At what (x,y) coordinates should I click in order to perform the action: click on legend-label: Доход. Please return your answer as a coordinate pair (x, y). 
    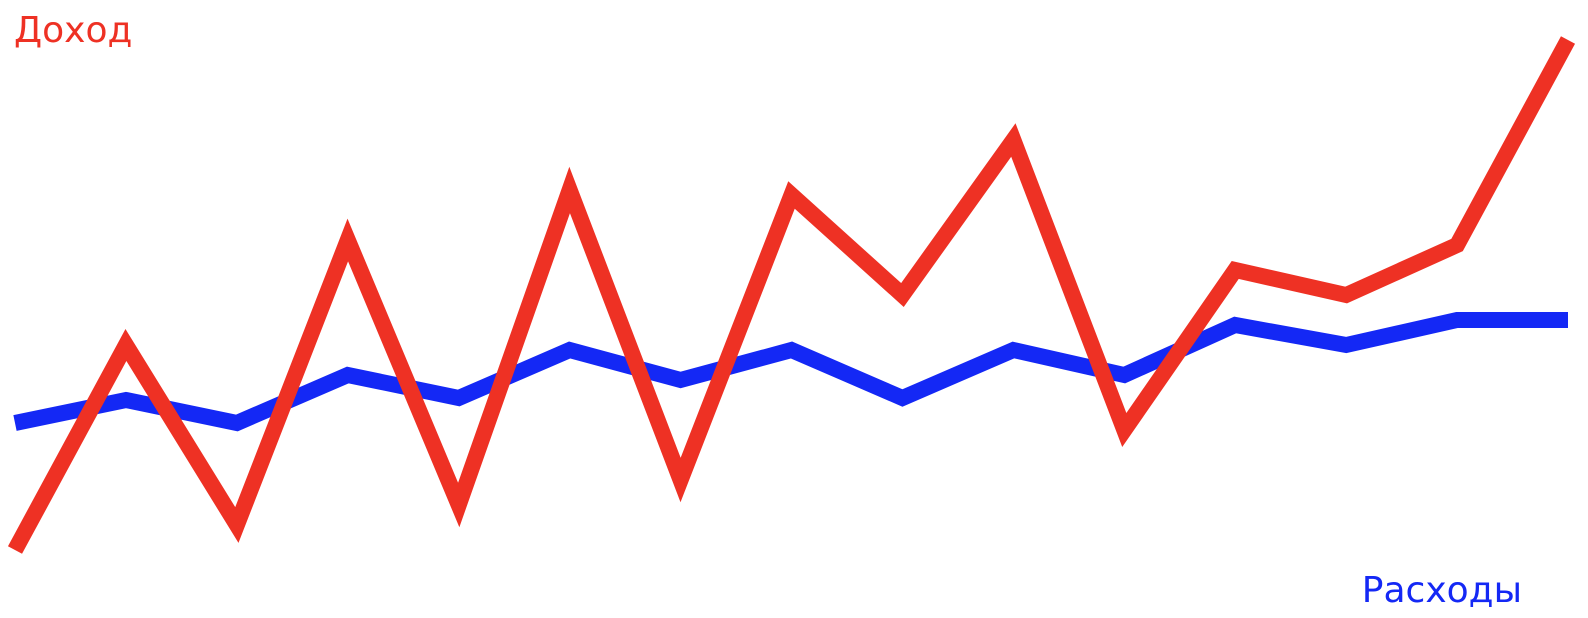
    Looking at the image, I should click on (73, 30).